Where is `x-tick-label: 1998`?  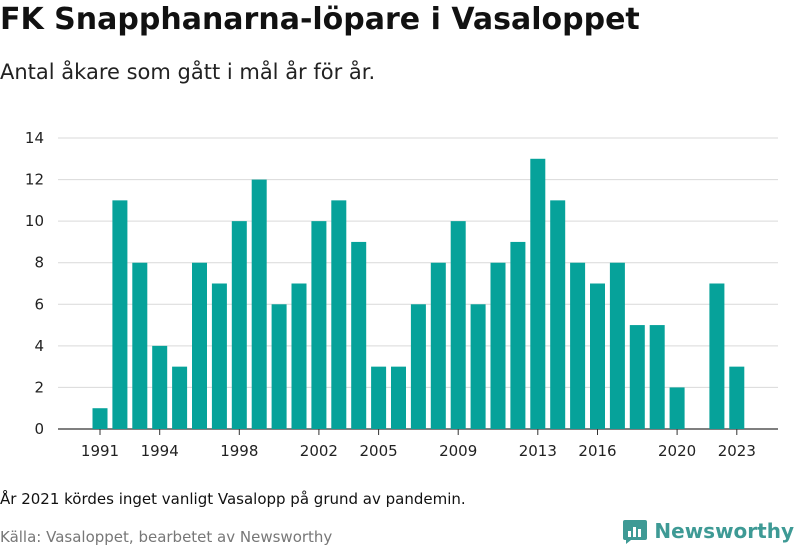 x-tick-label: 1998 is located at coordinates (239, 451).